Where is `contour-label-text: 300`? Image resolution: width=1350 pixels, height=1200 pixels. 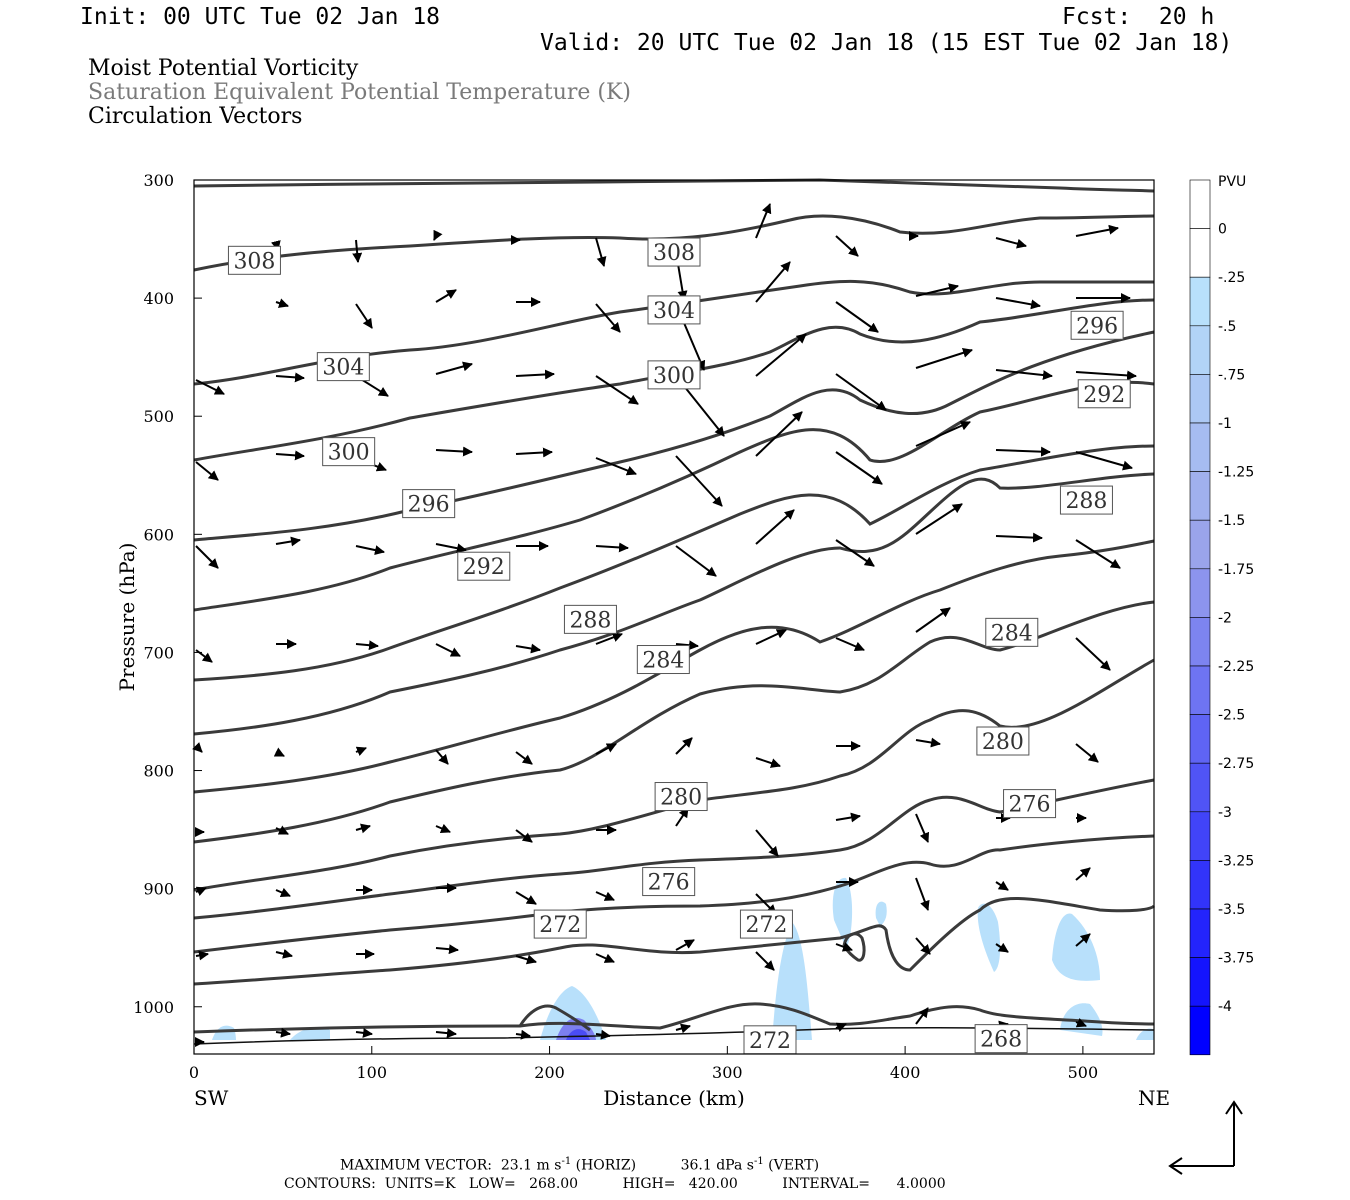 contour-label-text: 300 is located at coordinates (349, 453).